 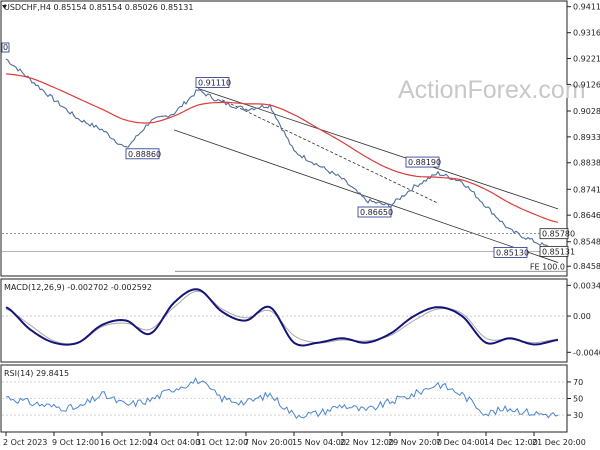 I want to click on price-annotation-label: 0.88860, so click(x=144, y=154).